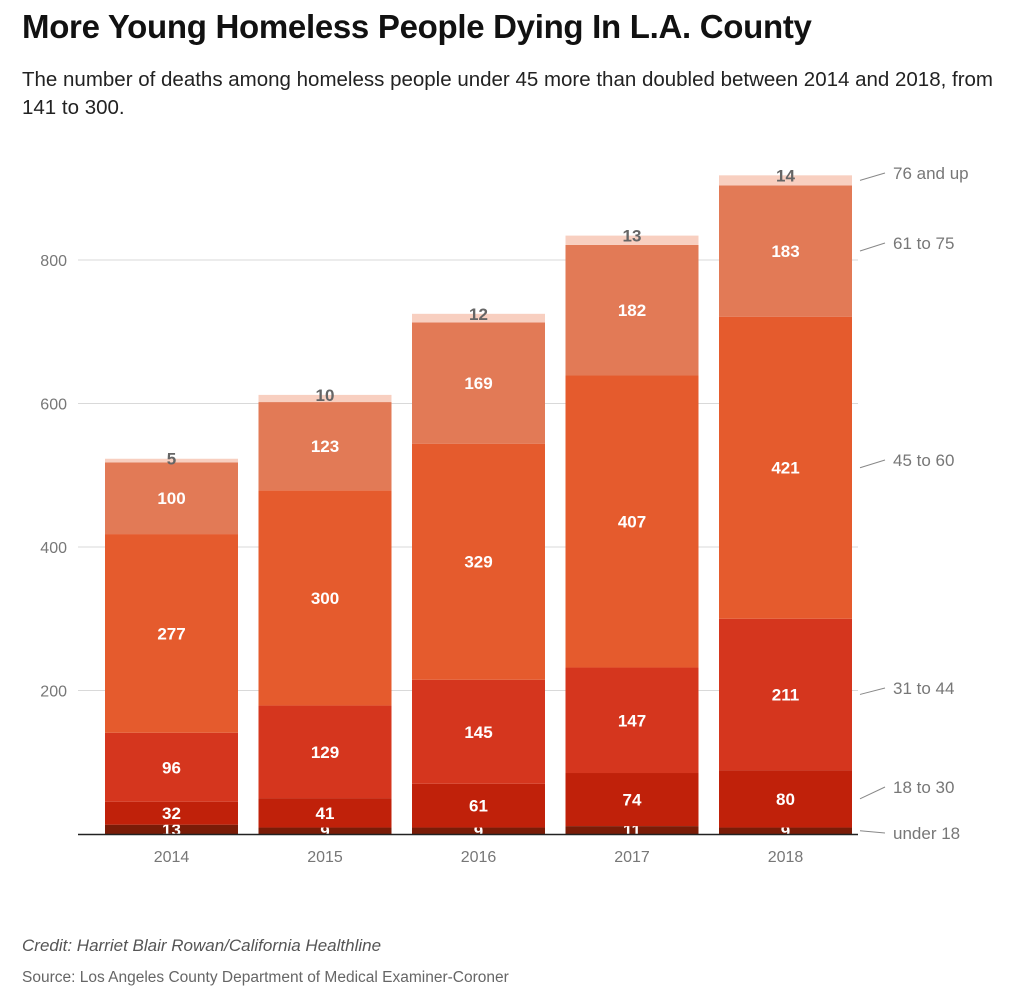 This screenshot has height=1003, width=1024. I want to click on x-tick-label: 2014, so click(172, 857).